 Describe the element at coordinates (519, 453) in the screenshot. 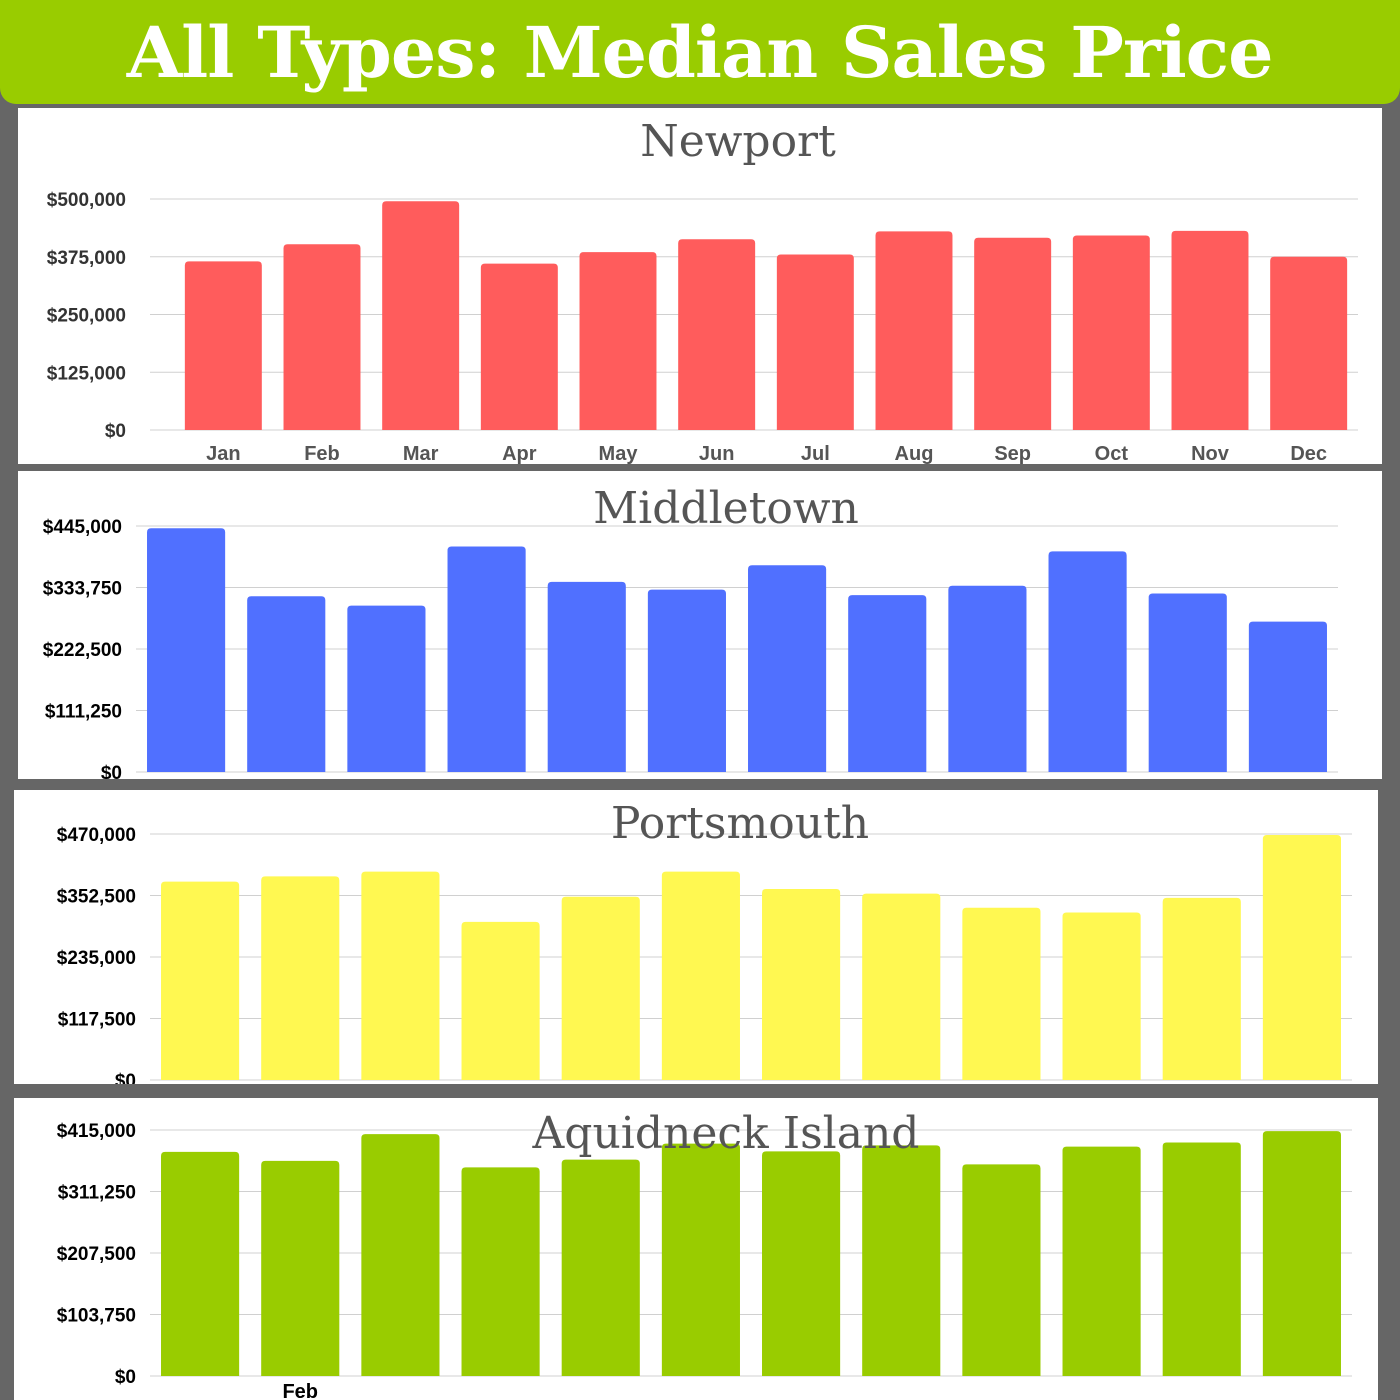

I see `newport-x-tick-label: Apr` at that location.